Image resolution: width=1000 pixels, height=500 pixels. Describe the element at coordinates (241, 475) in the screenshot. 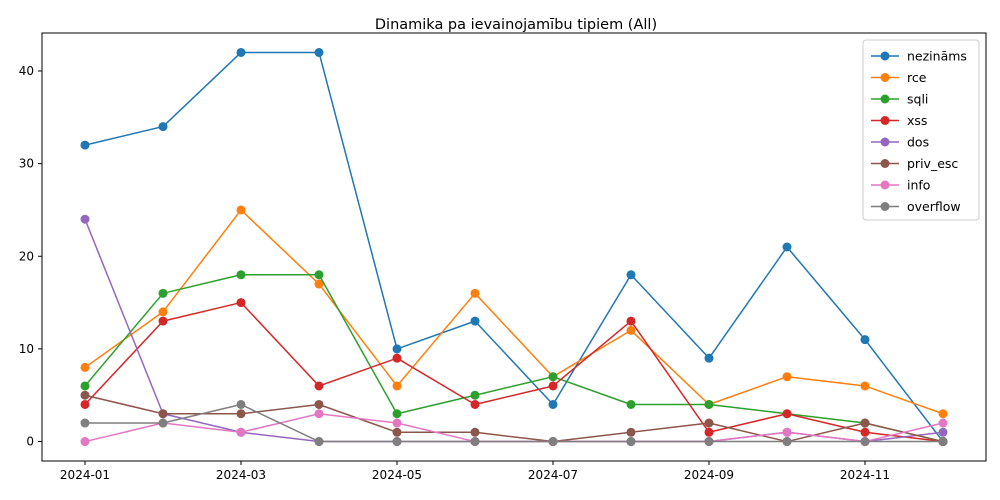

I see `x-tick-label: 2024-03` at that location.